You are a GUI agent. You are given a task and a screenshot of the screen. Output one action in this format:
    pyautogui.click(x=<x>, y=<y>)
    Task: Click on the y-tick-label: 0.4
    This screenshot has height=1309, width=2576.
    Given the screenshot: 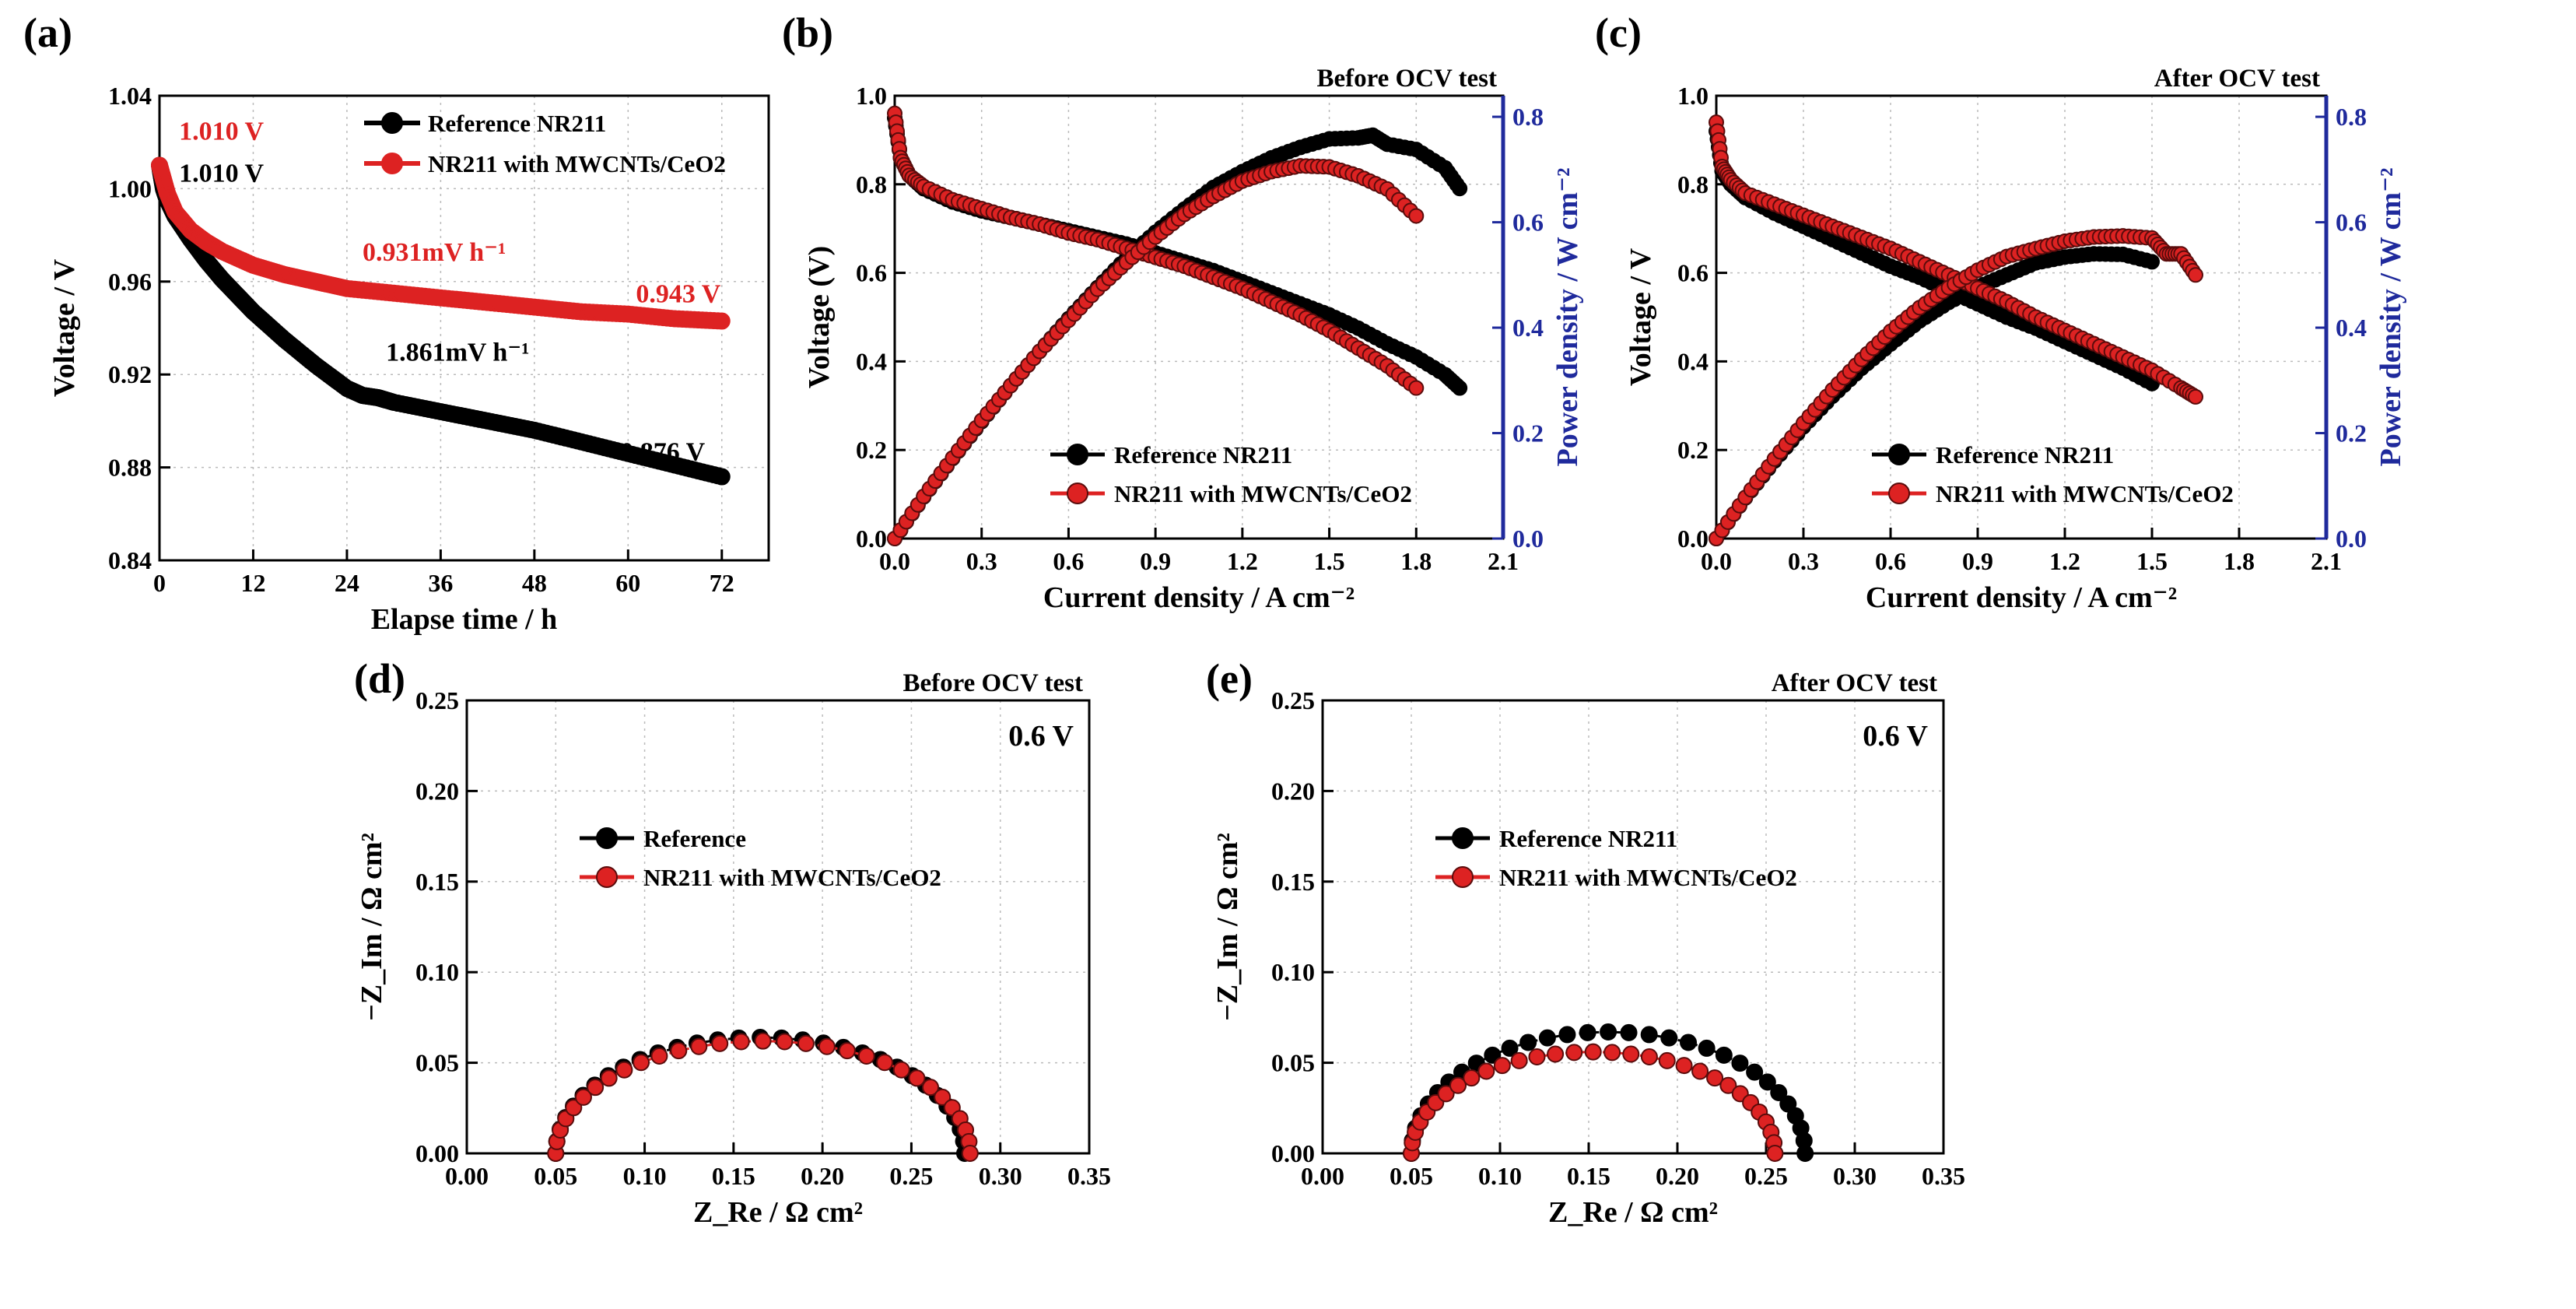 What is the action you would take?
    pyautogui.click(x=1693, y=361)
    